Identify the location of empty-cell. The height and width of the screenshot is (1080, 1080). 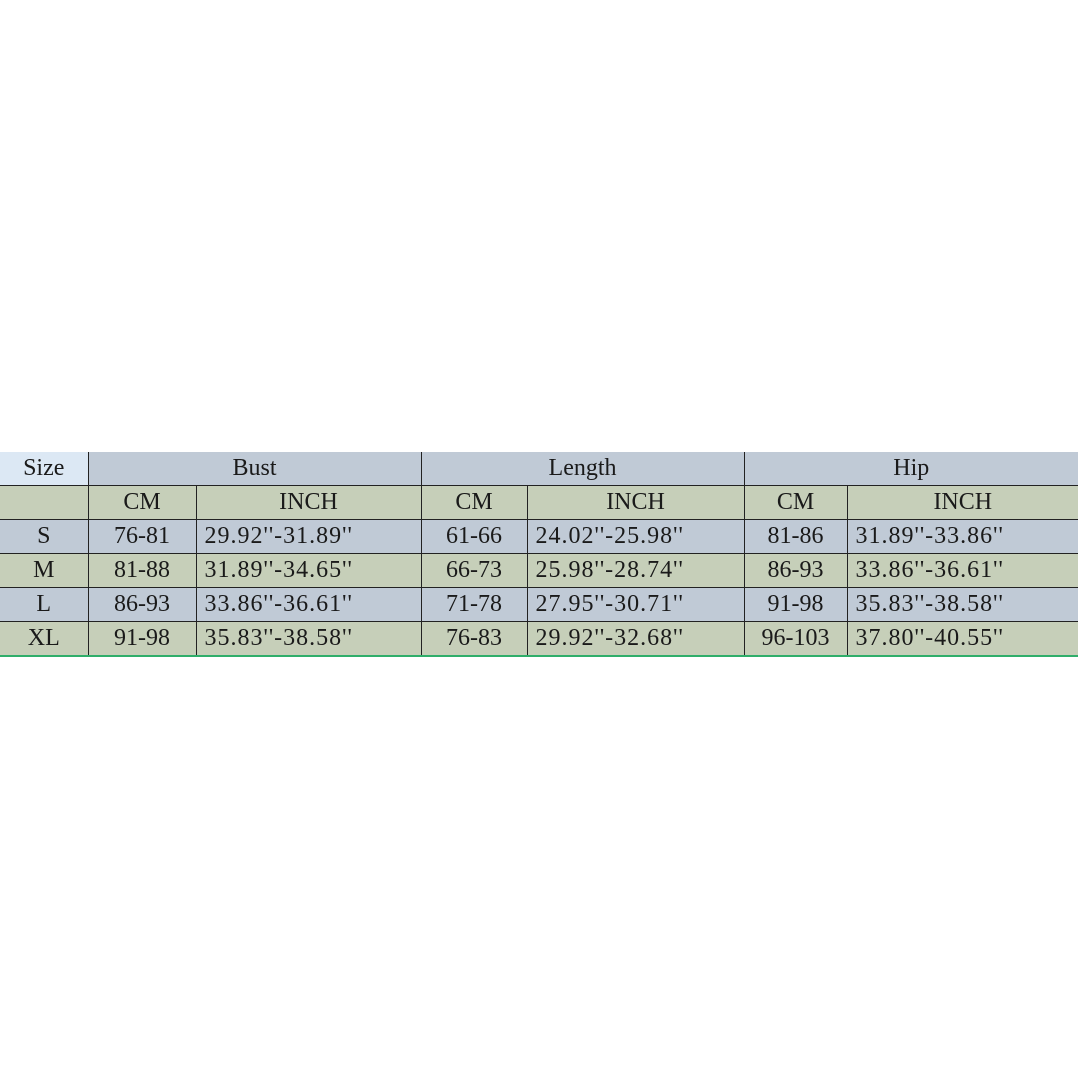
(44, 502).